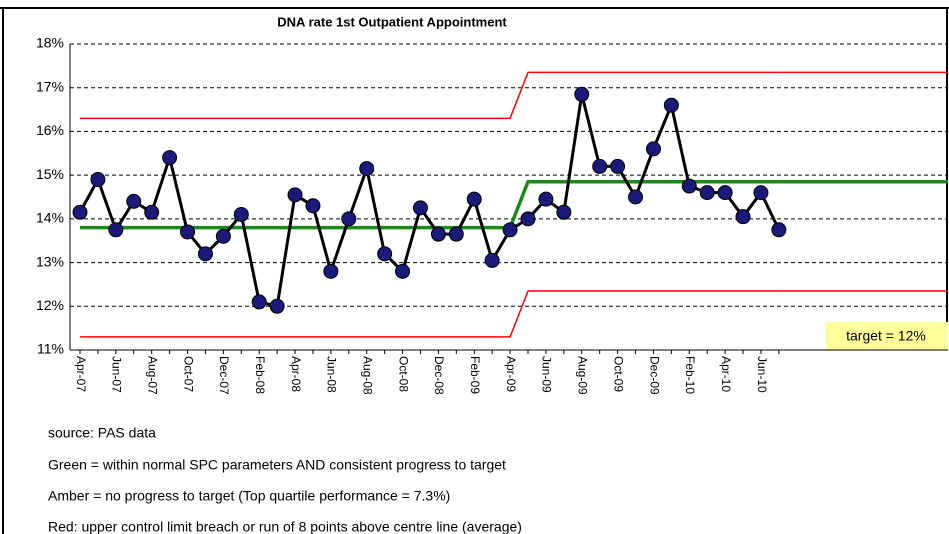  What do you see at coordinates (368, 375) in the screenshot?
I see `x-tick-label: Aug-08` at bounding box center [368, 375].